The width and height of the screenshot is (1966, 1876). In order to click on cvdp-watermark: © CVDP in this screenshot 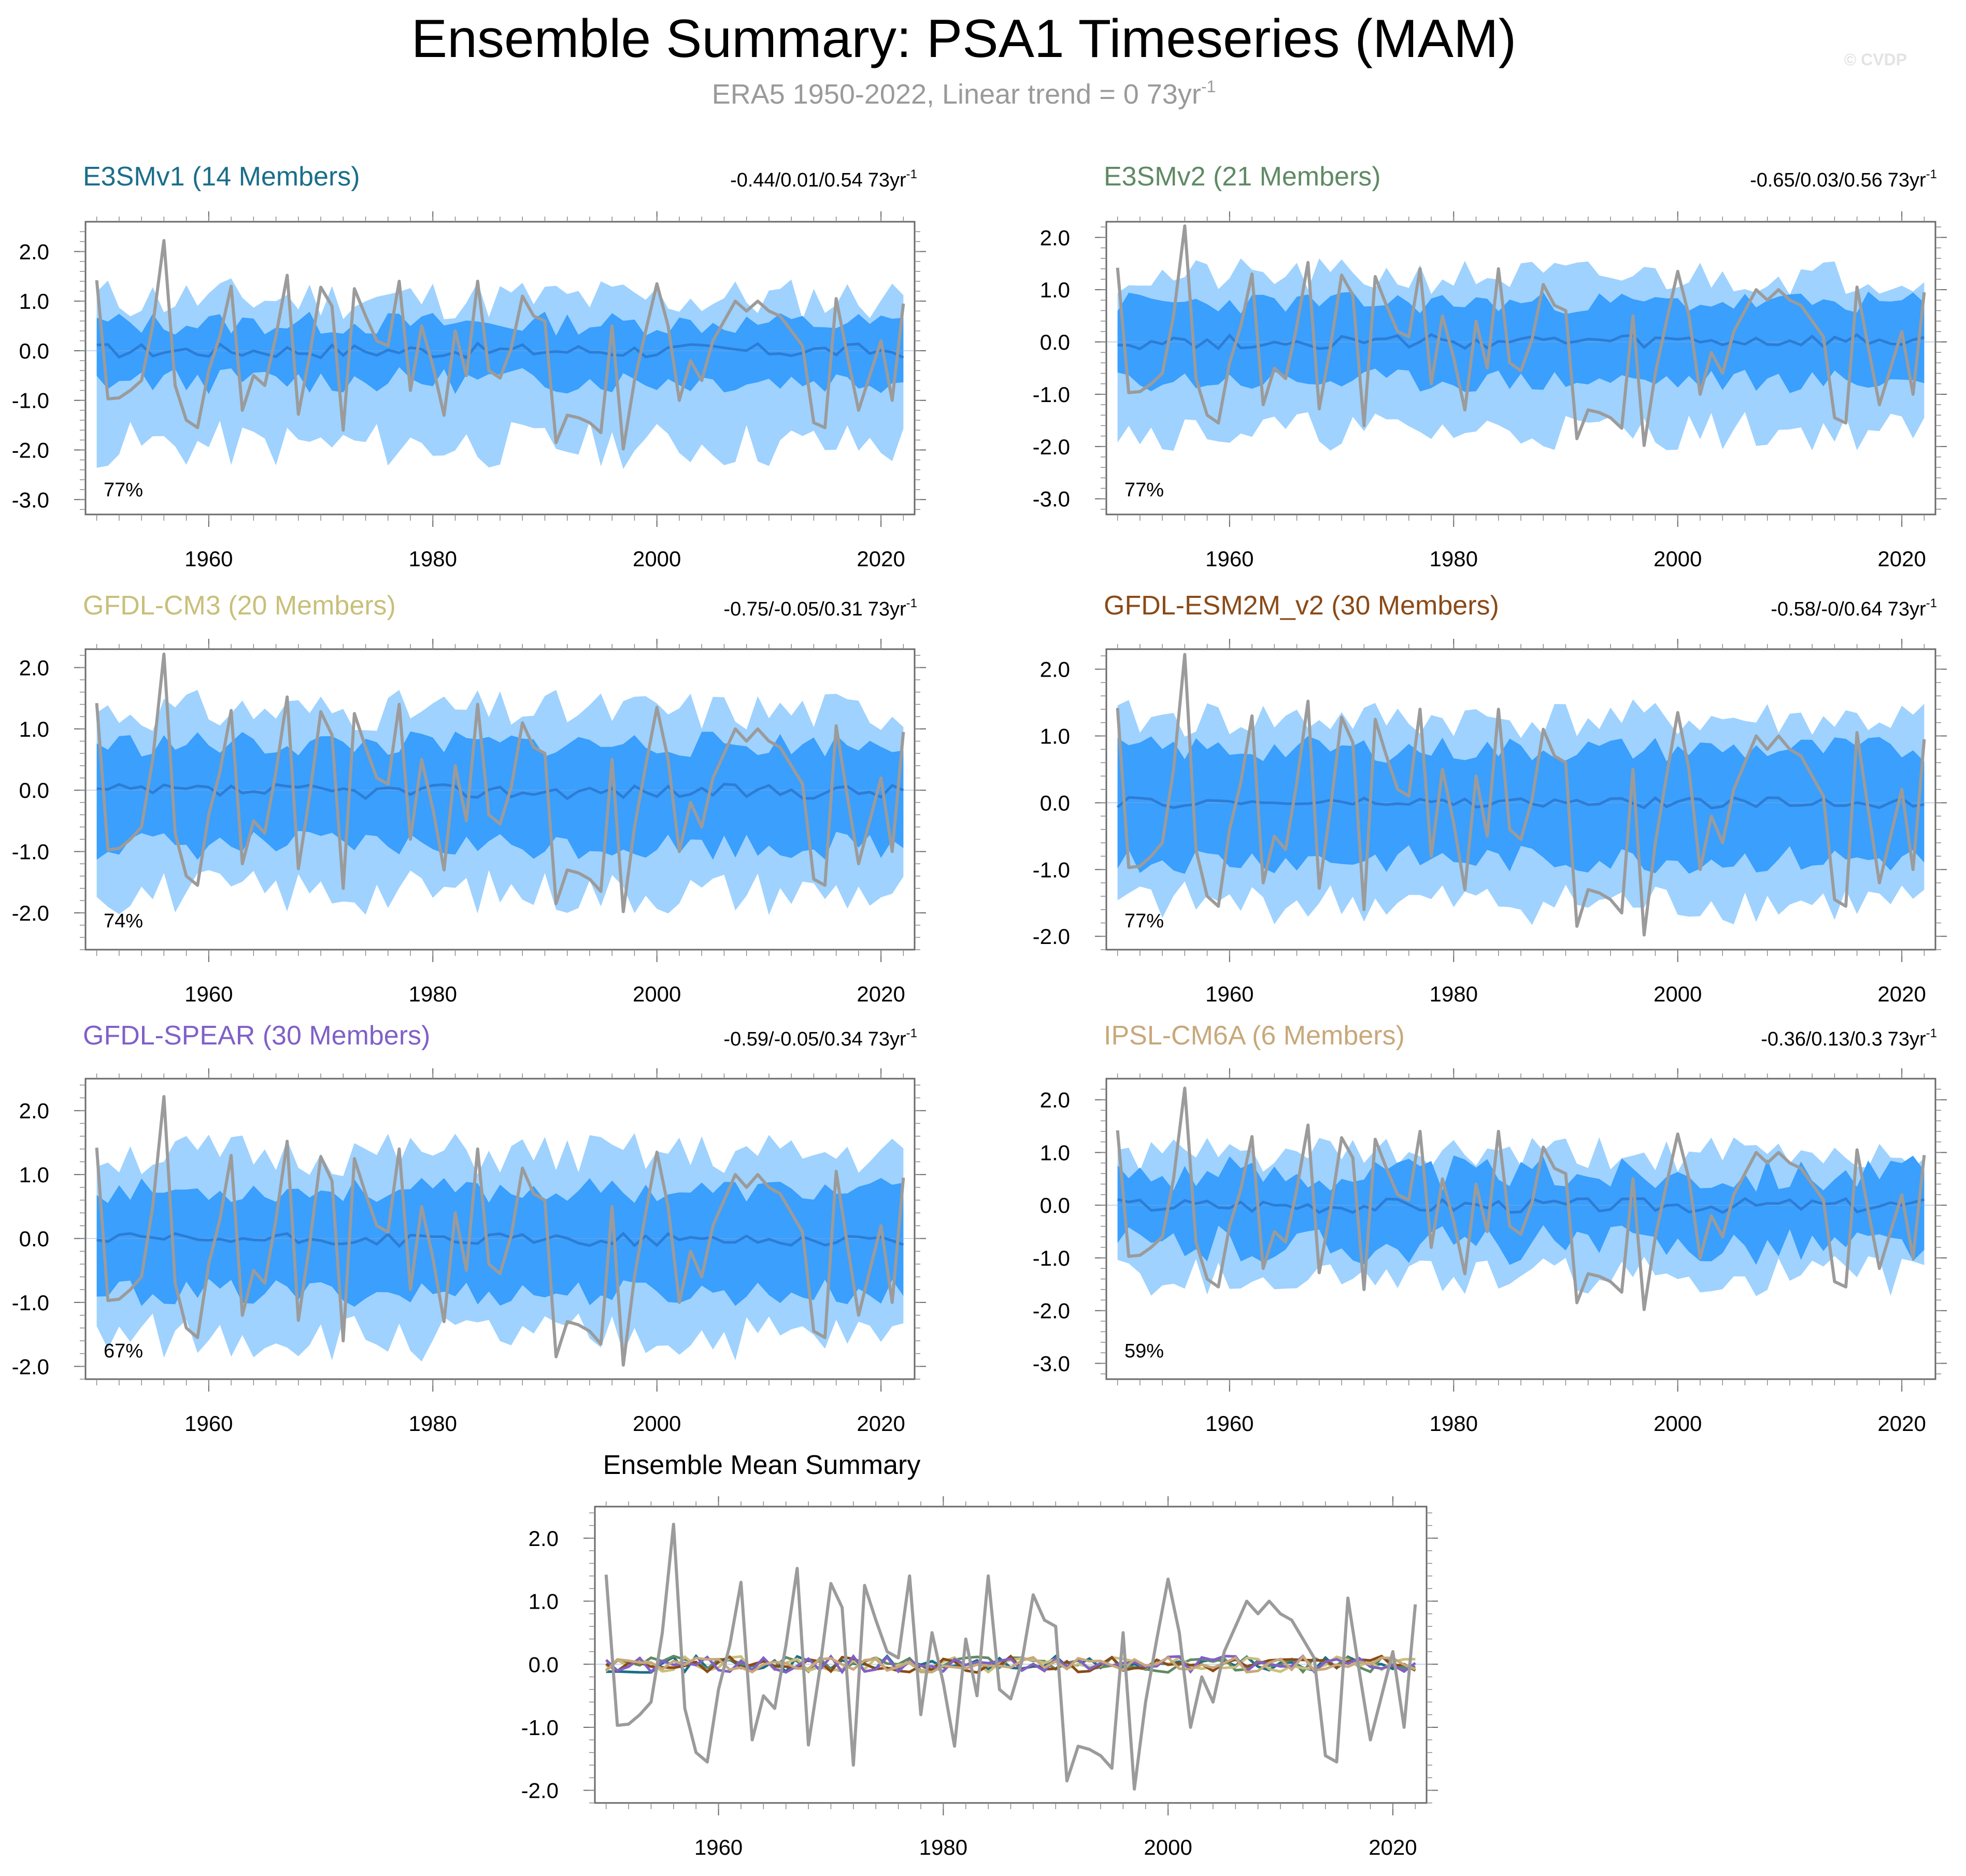, I will do `click(1875, 59)`.